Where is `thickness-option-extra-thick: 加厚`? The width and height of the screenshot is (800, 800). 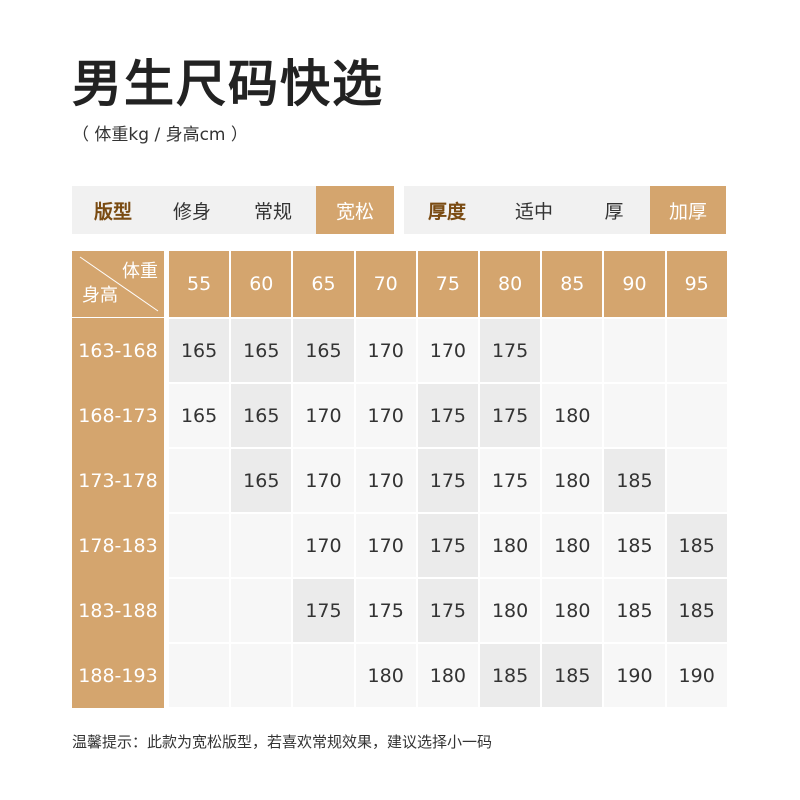 thickness-option-extra-thick: 加厚 is located at coordinates (688, 210).